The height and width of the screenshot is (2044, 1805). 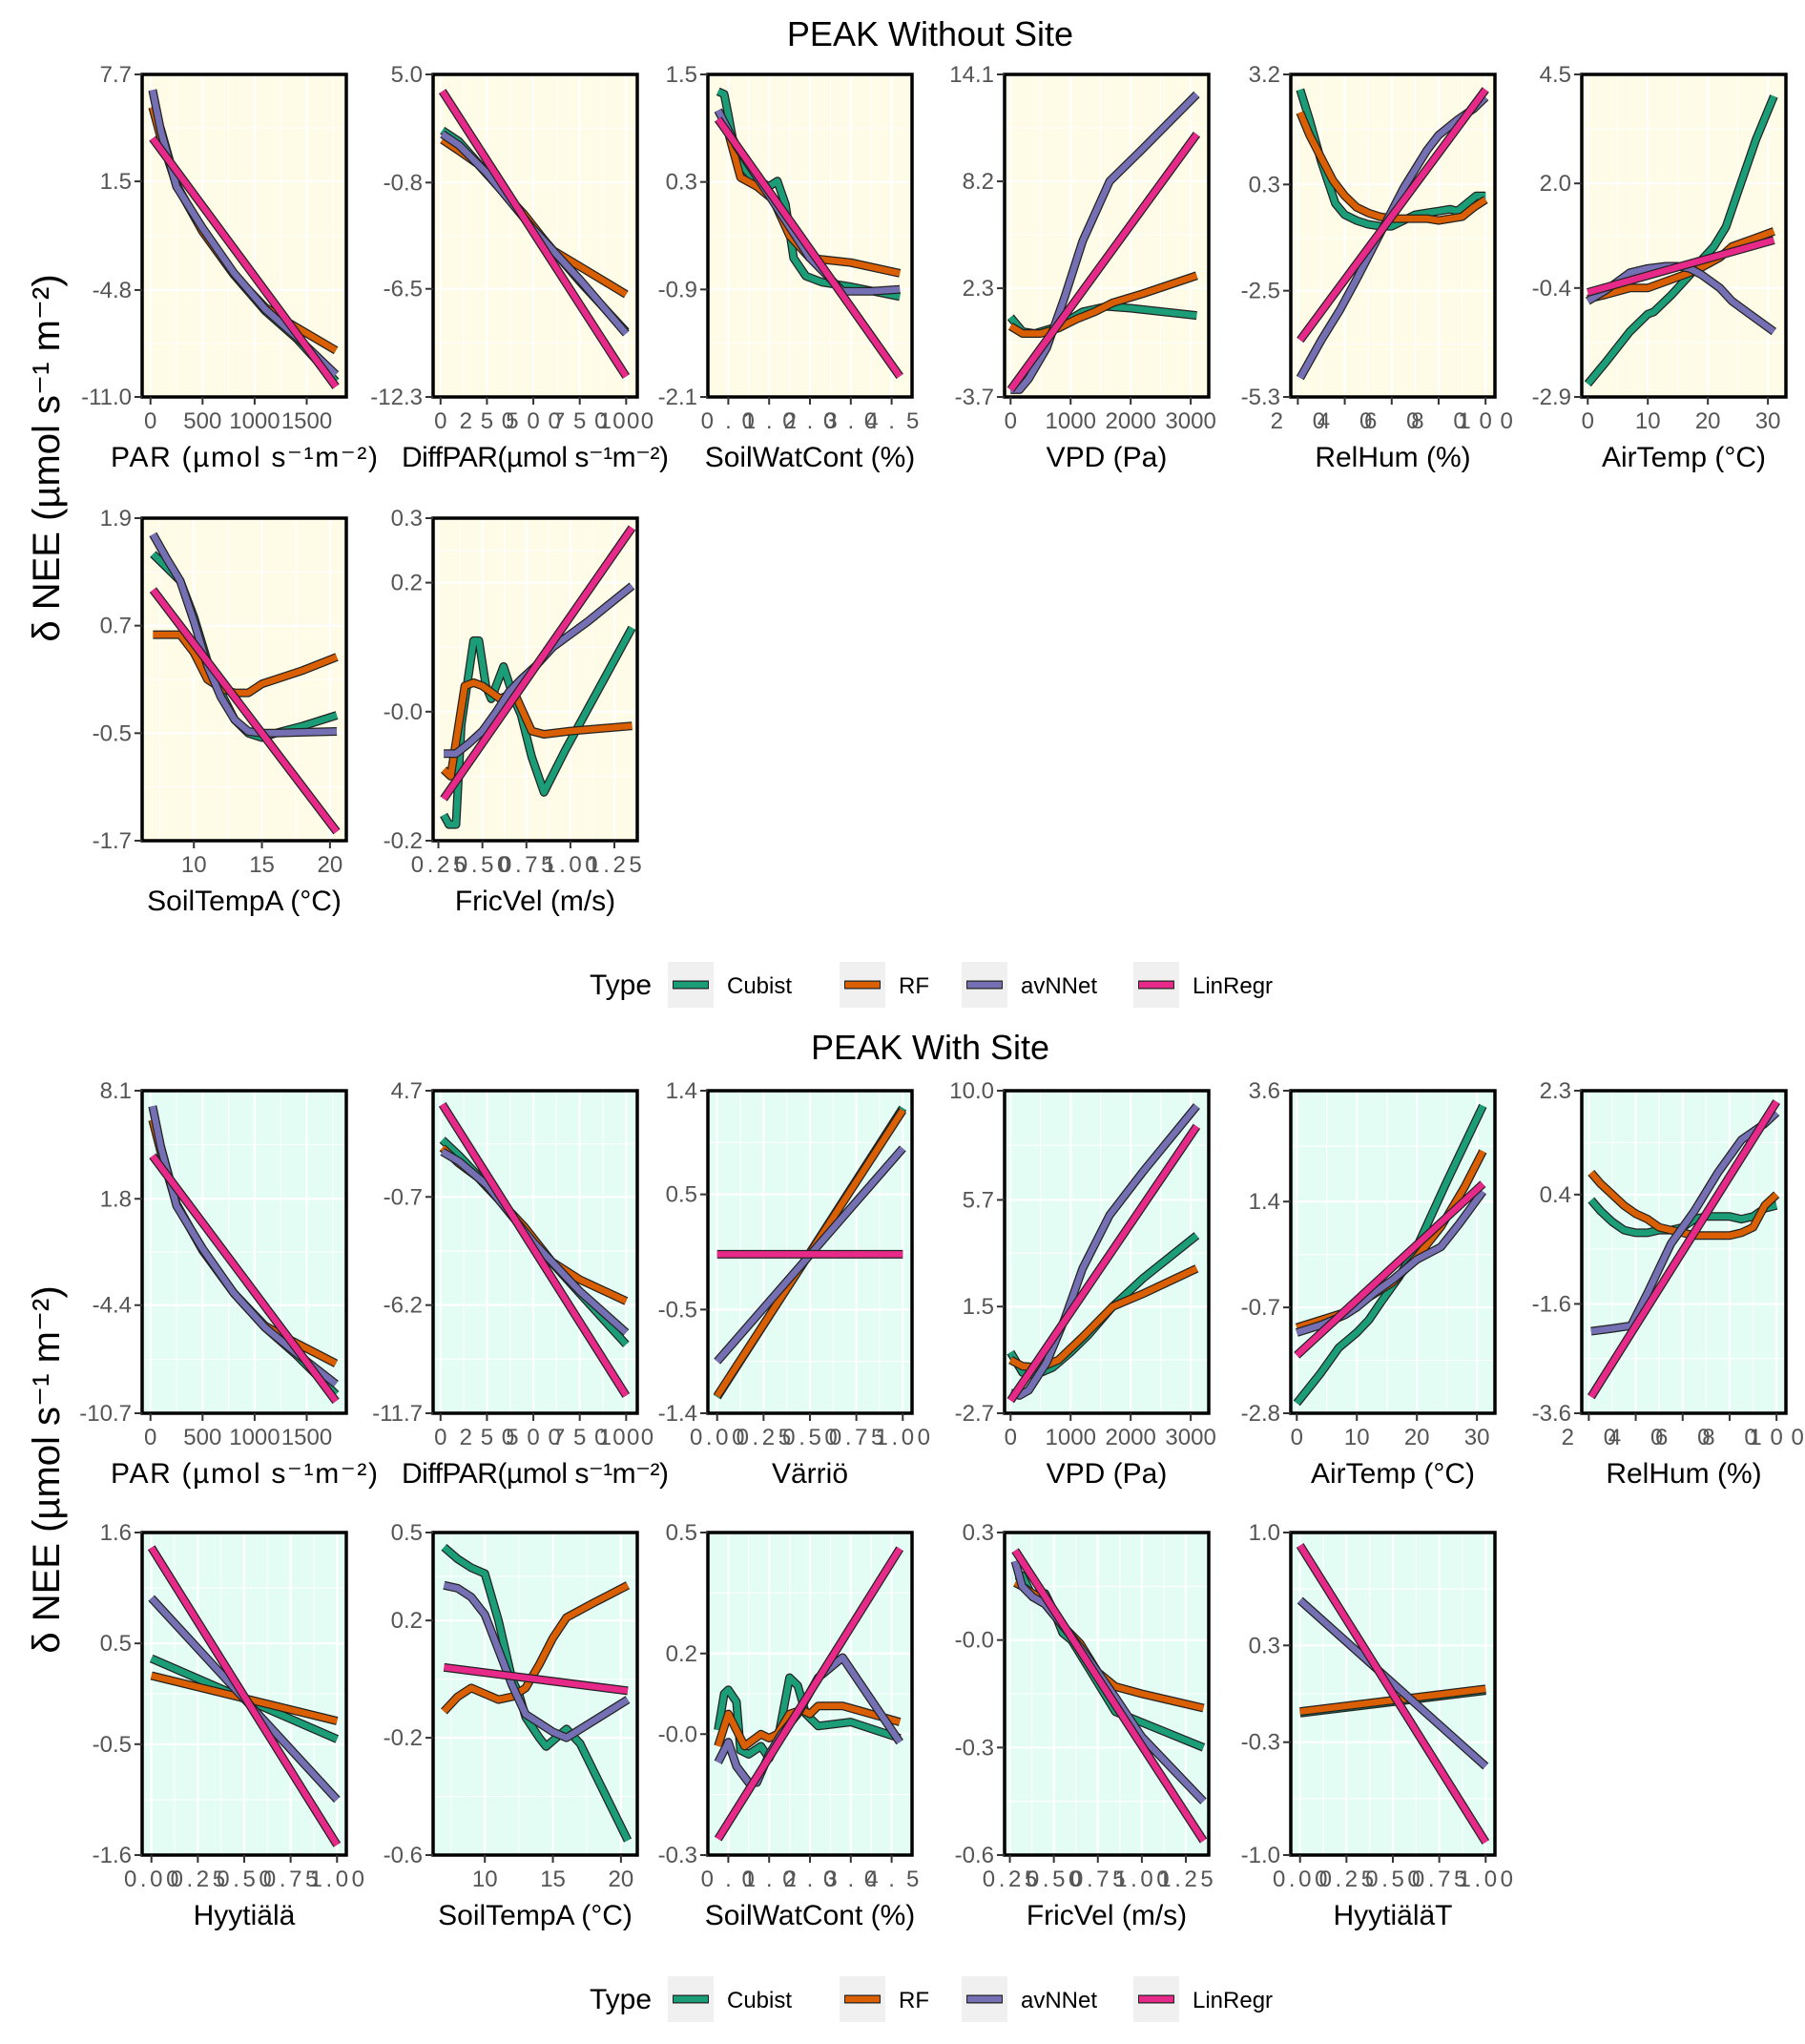 I want to click on x-tick-label: 15, so click(x=553, y=1879).